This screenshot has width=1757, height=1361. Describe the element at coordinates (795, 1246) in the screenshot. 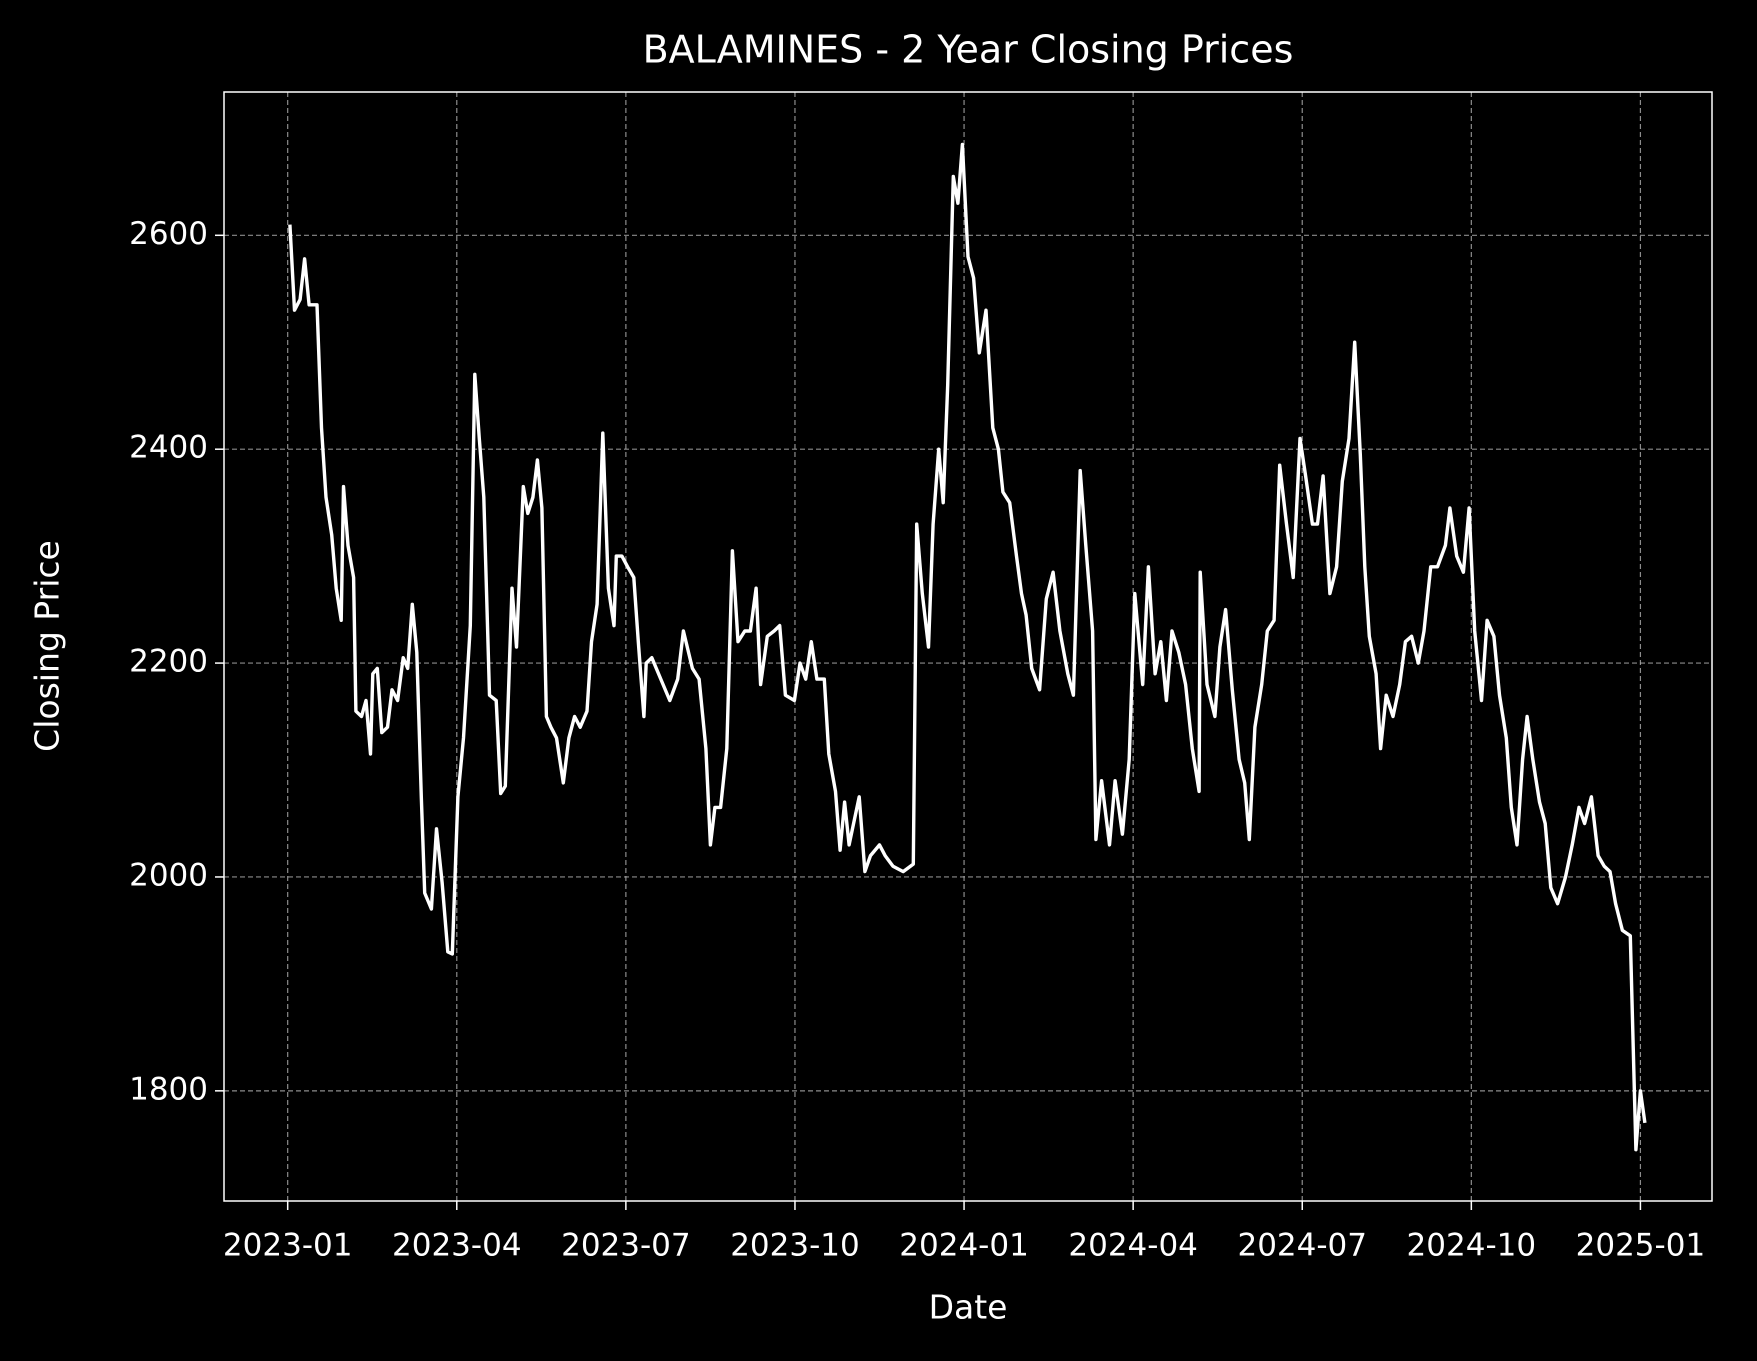

I see `x-tick-label: 2023-10` at that location.